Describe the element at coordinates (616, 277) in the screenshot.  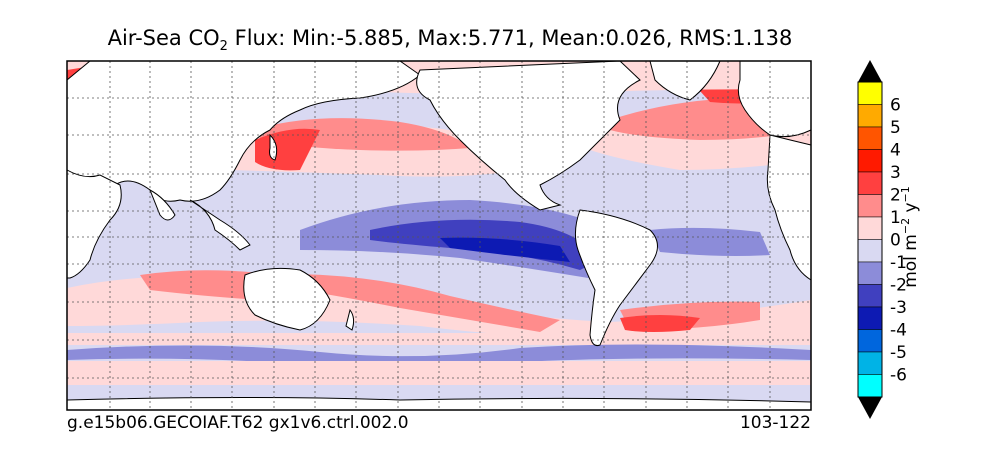
I see `land-south-america` at that location.